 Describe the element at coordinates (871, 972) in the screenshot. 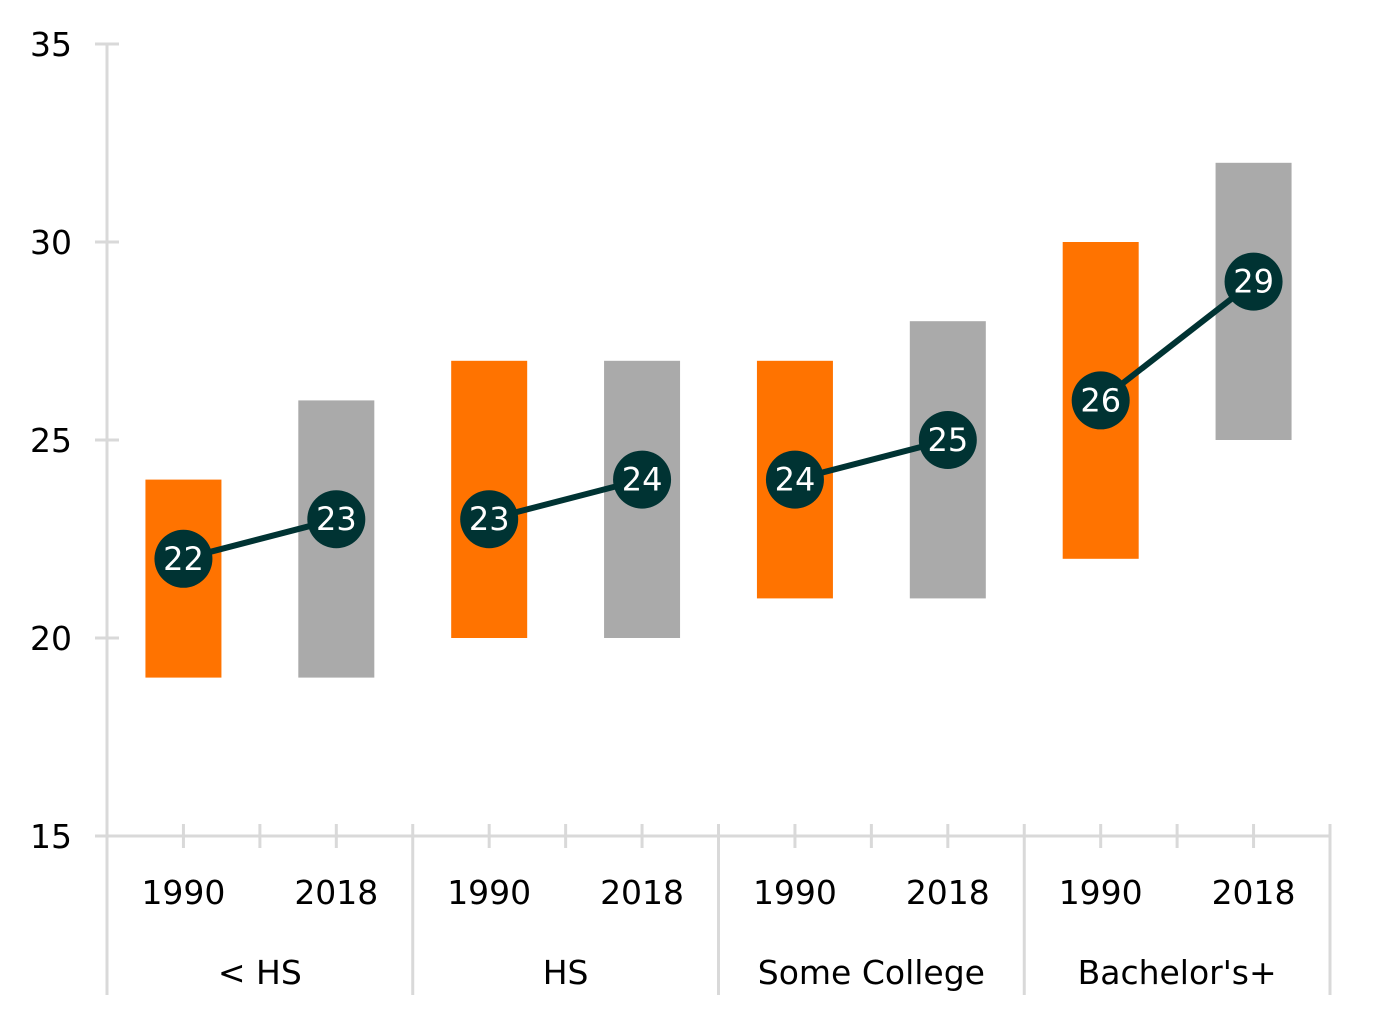

I see `x-group-label: Some College` at that location.